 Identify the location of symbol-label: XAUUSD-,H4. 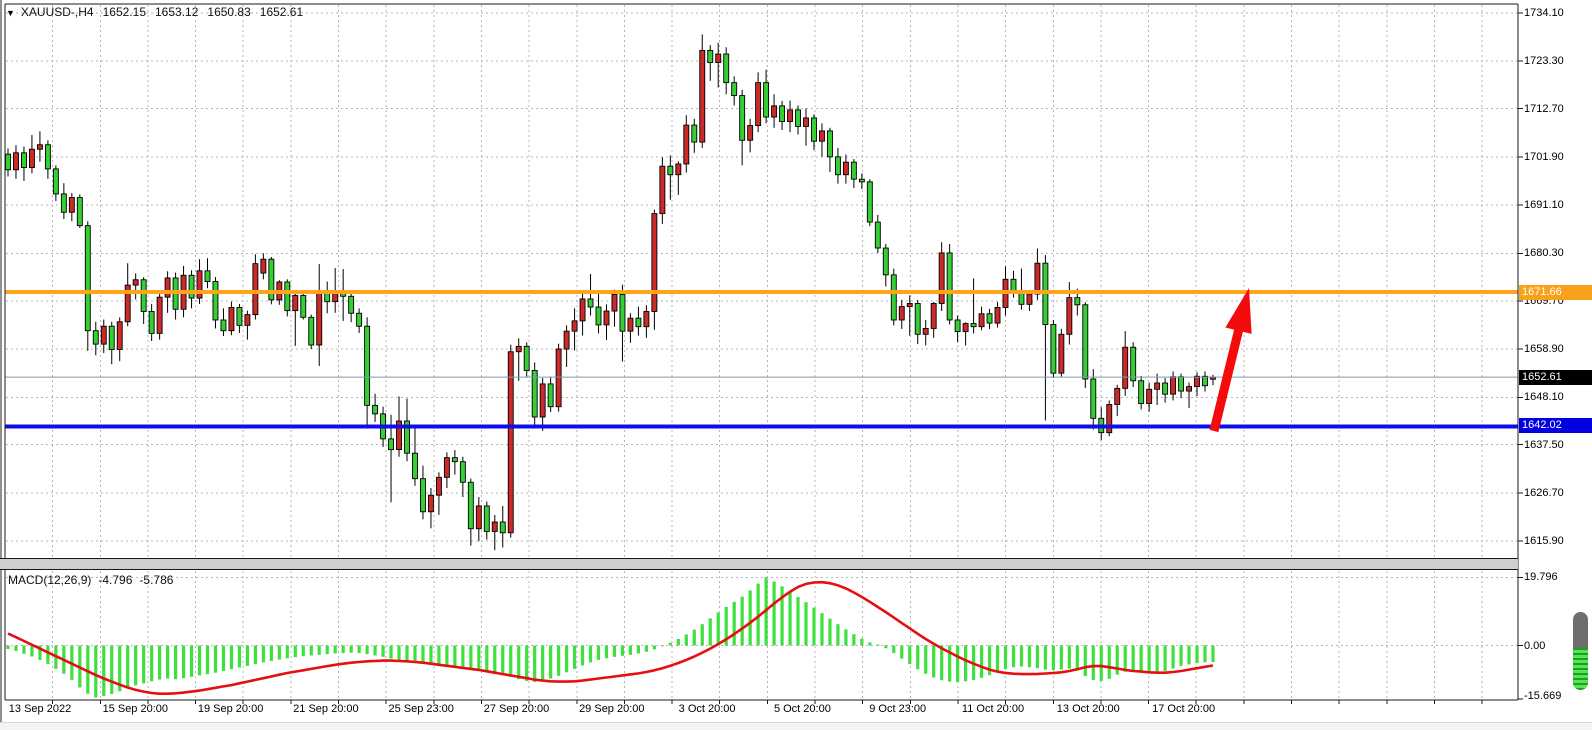
(57, 12).